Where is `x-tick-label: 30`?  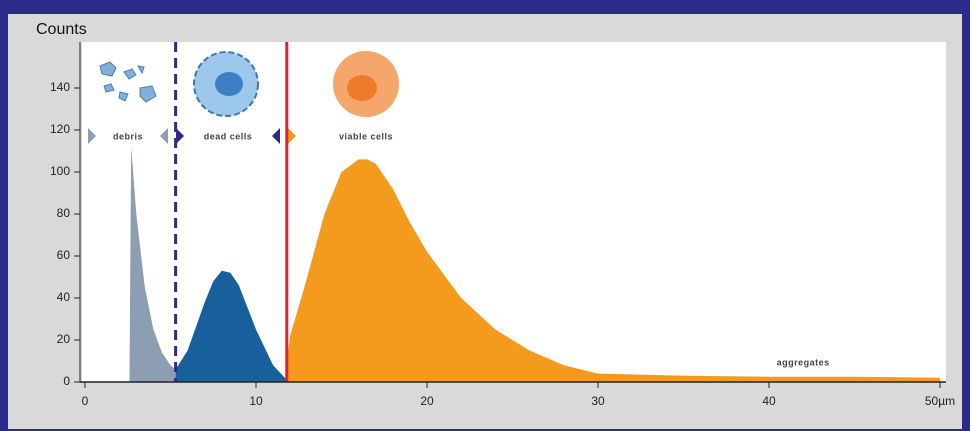
x-tick-label: 30 is located at coordinates (598, 401).